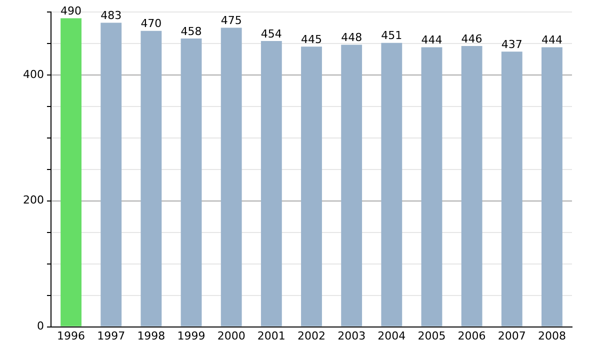 Image resolution: width=600 pixels, height=350 pixels. I want to click on y-tick-label: 400, so click(33, 74).